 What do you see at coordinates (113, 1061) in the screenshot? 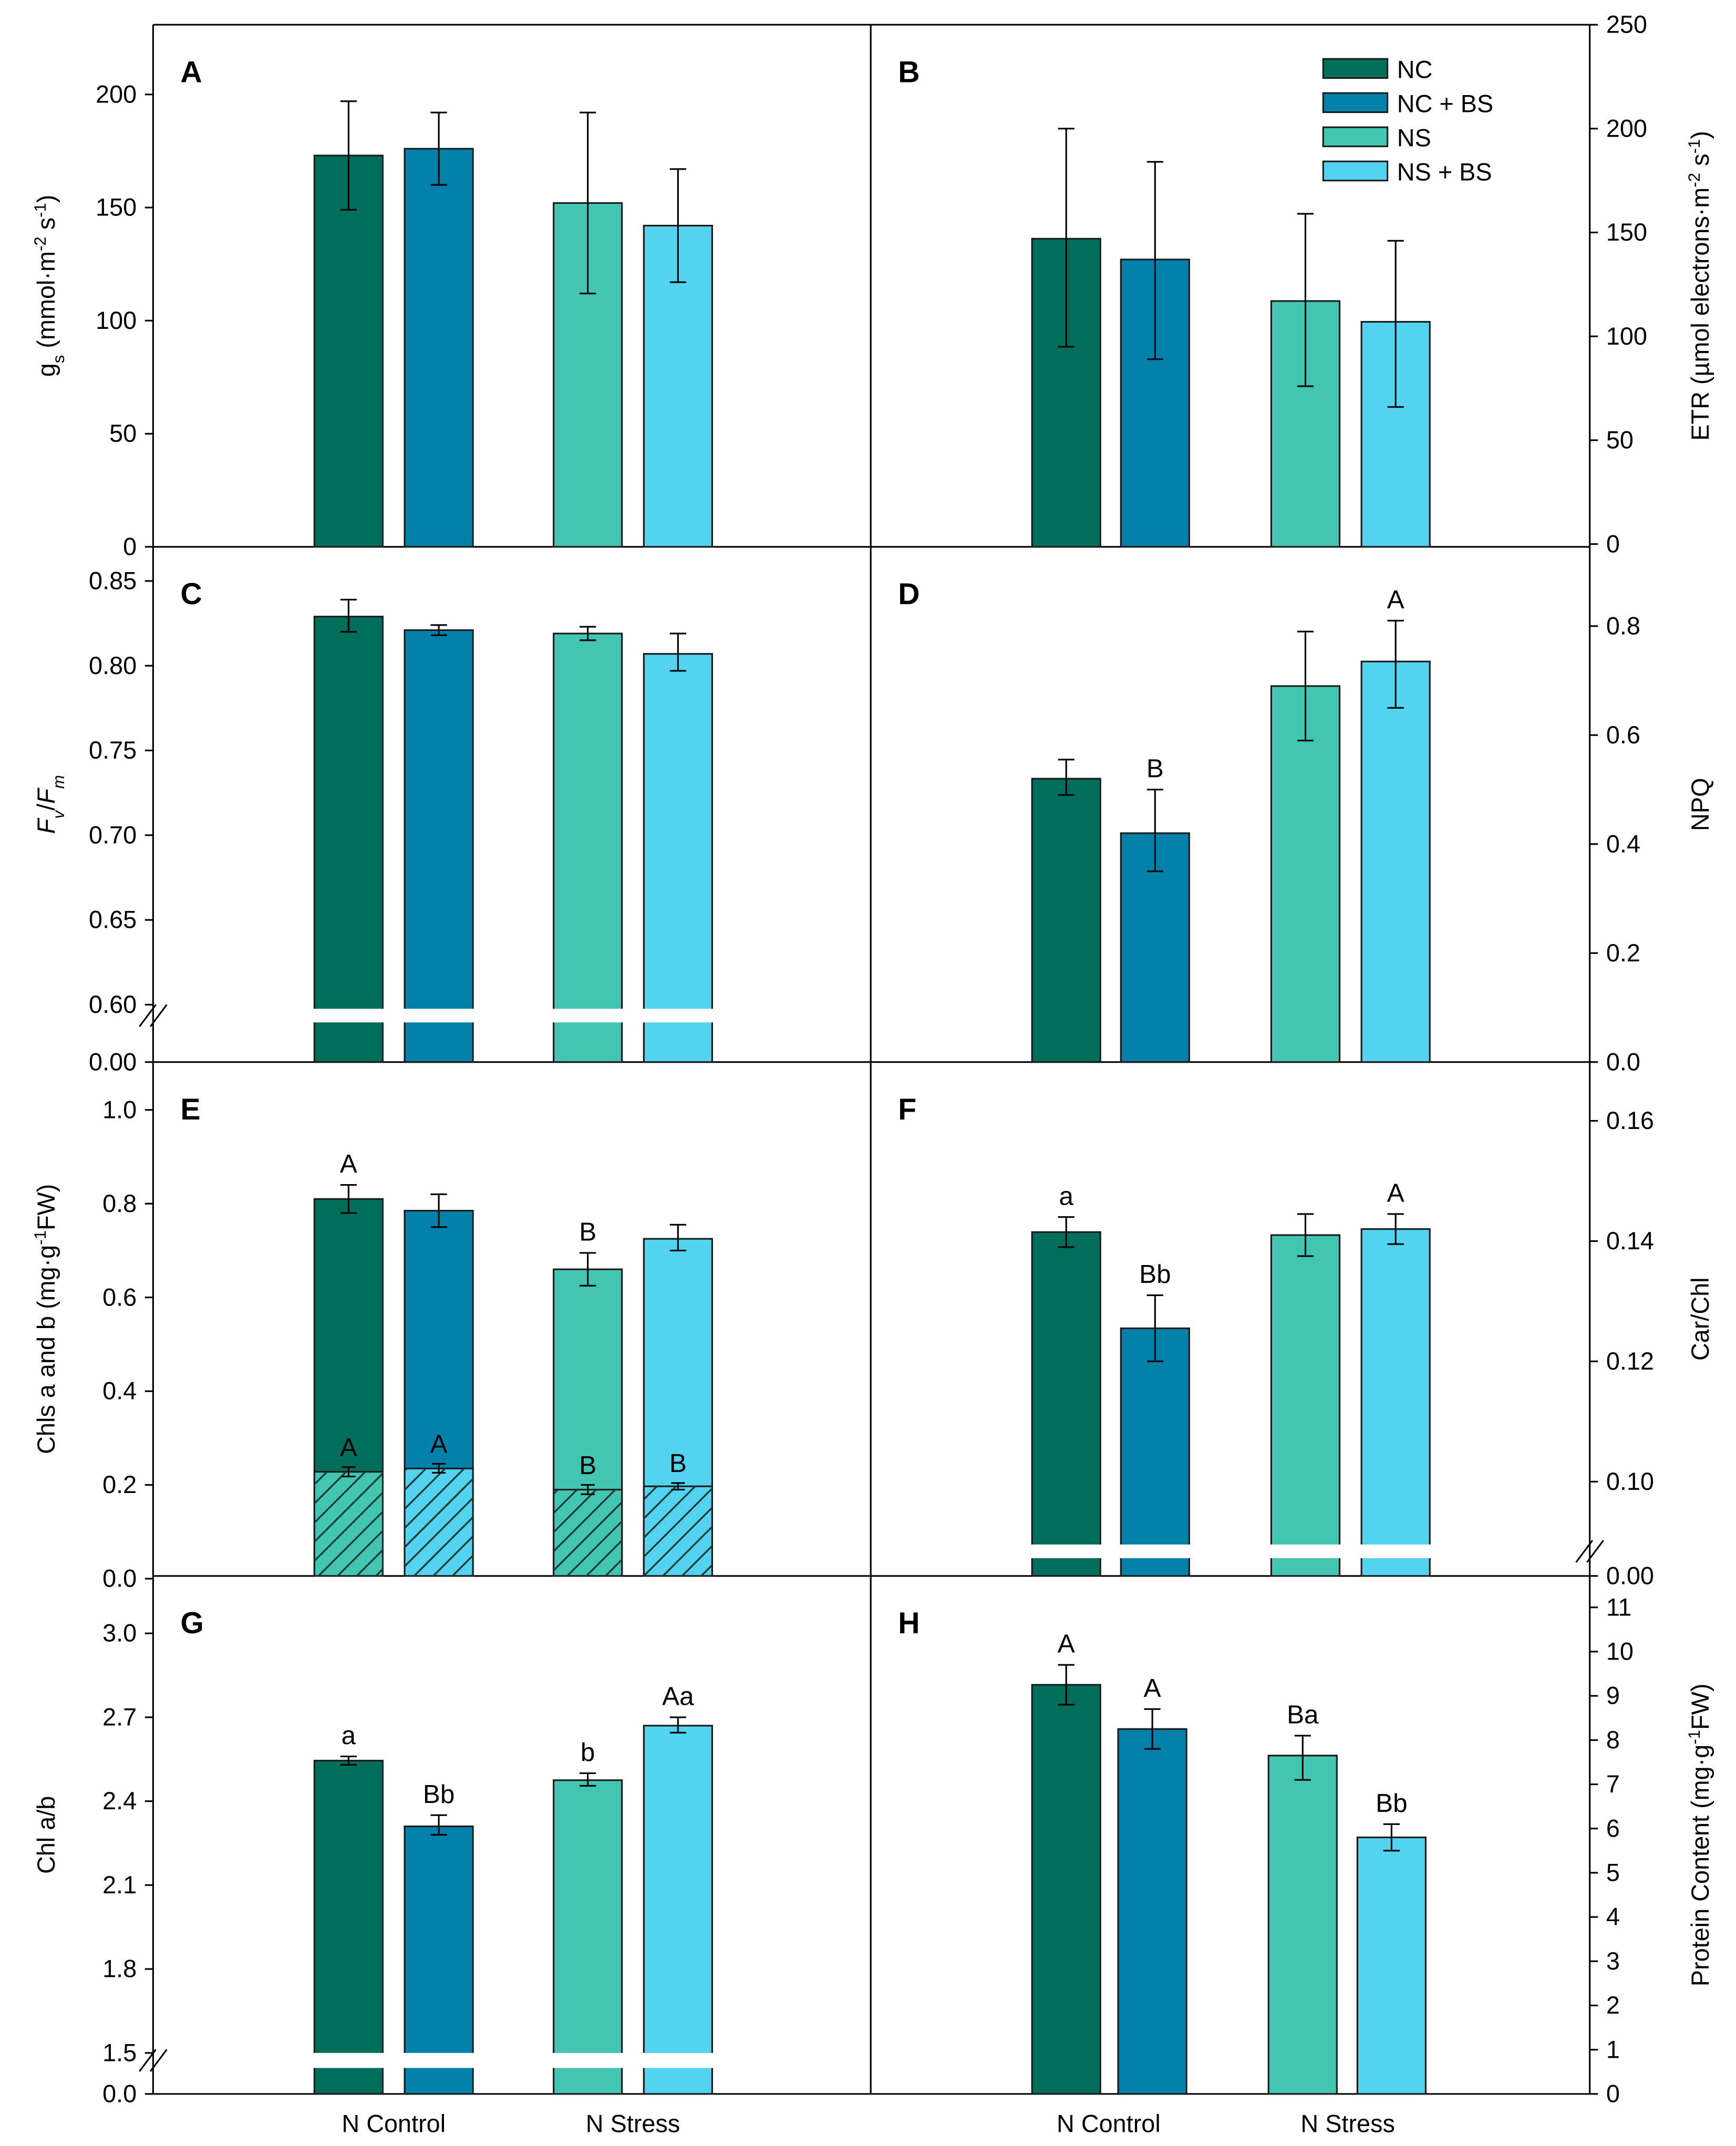
I see `y-tick-label: 0.00` at bounding box center [113, 1061].